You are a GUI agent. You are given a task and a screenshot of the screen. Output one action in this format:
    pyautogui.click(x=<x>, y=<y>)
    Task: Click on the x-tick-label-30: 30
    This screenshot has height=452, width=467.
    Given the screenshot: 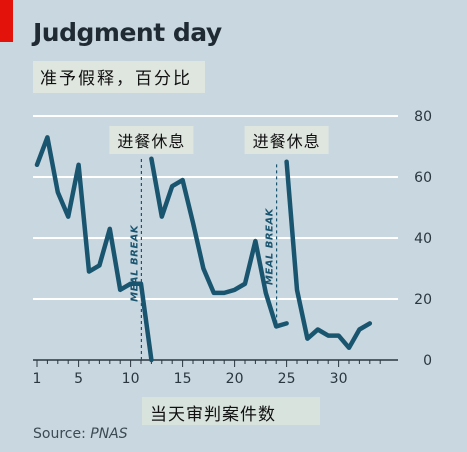 What is the action you would take?
    pyautogui.click(x=339, y=379)
    